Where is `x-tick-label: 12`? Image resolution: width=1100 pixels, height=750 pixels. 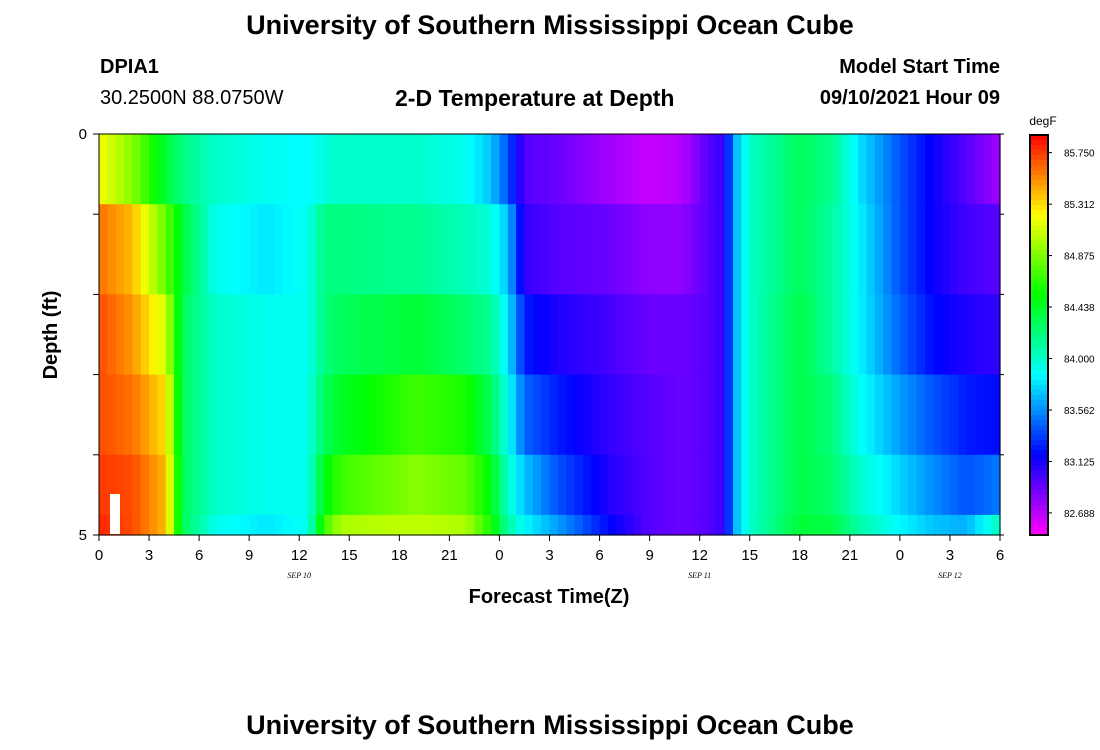
x-tick-label: 12 is located at coordinates (299, 555).